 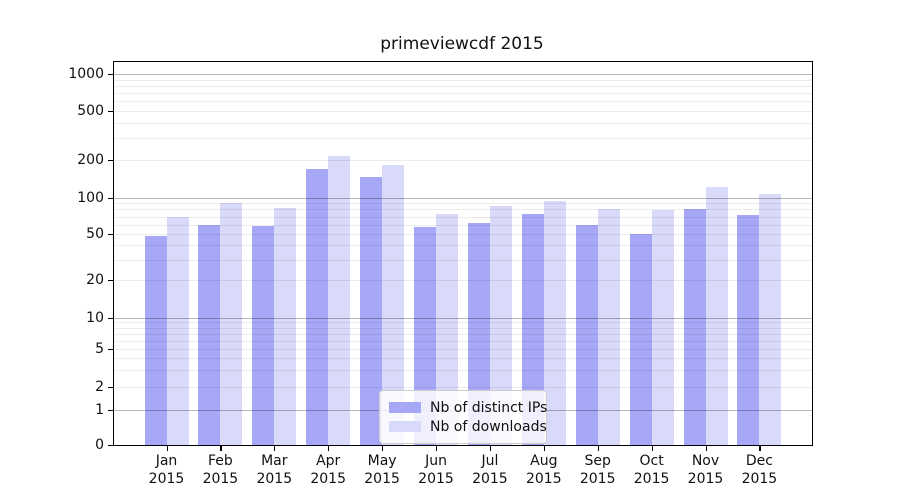 What do you see at coordinates (597, 461) in the screenshot?
I see `month-label: Sep` at bounding box center [597, 461].